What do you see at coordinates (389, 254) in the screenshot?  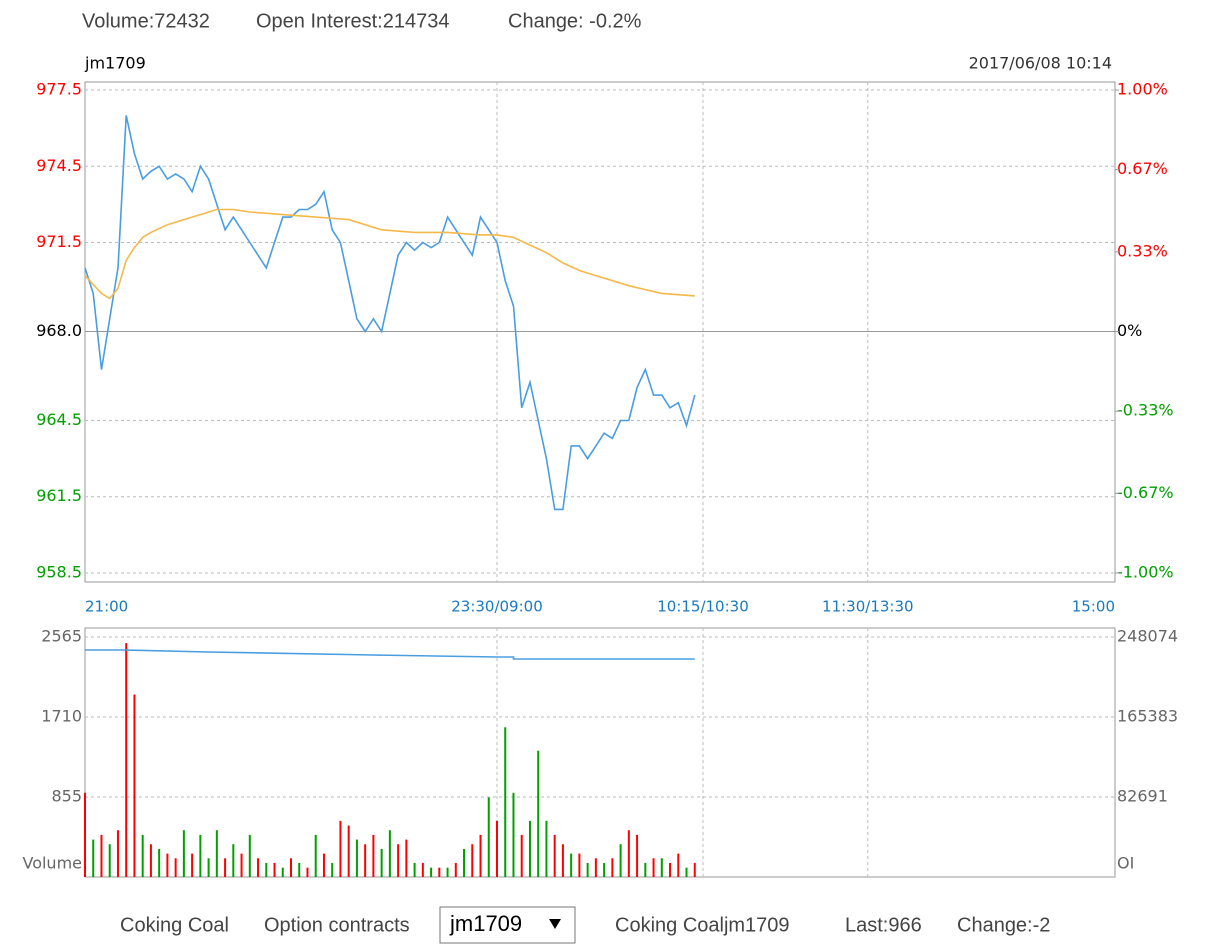 I see `series-line` at bounding box center [389, 254].